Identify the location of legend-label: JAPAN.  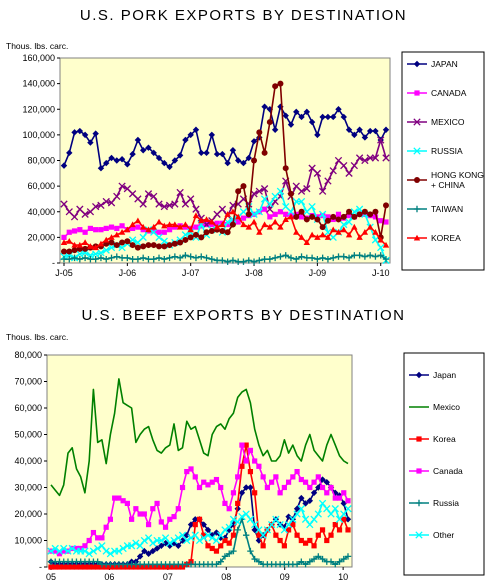
(444, 64).